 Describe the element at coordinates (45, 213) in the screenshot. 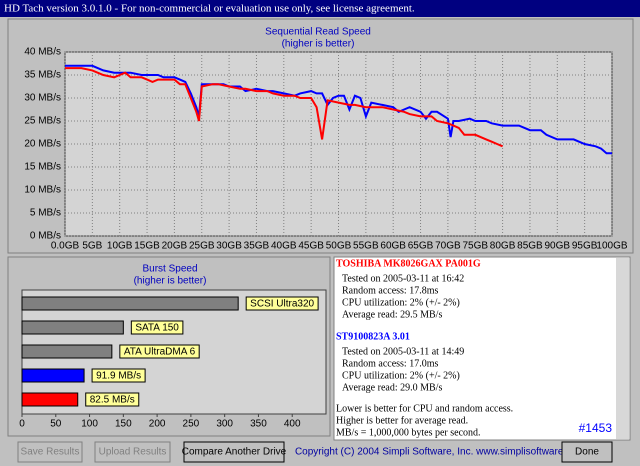

I see `y-tick-label: 5 MB/s` at that location.